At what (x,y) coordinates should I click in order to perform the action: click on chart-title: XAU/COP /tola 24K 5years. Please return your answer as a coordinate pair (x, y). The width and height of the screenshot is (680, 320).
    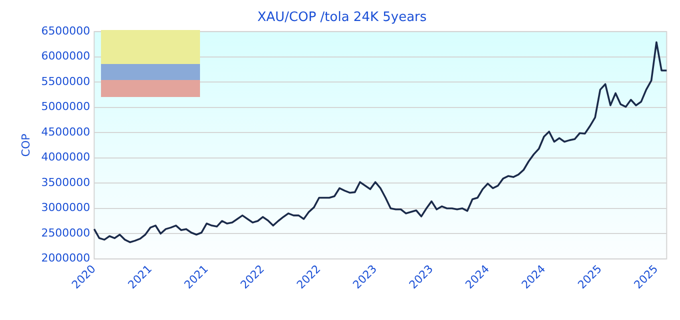
    Looking at the image, I should click on (342, 18).